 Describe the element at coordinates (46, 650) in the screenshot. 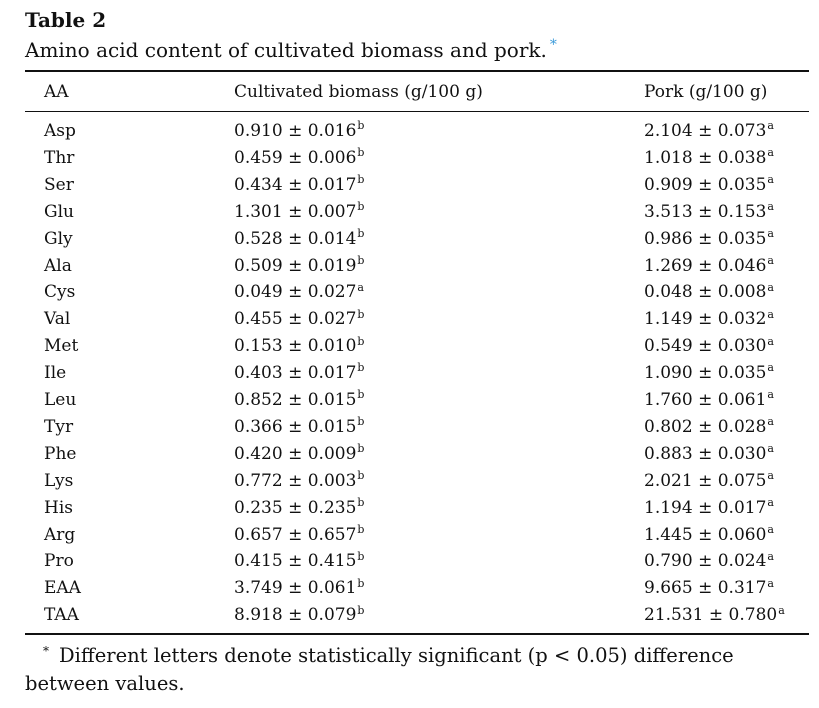

I see `footnote-marker: *` at that location.